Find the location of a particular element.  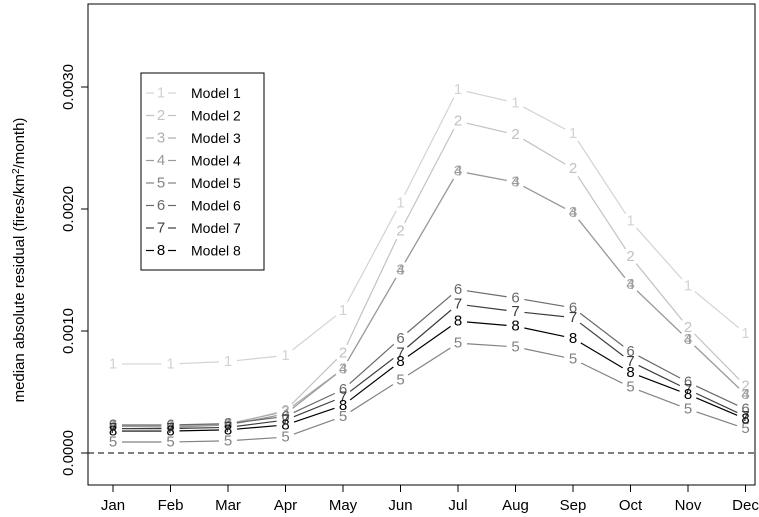

legend-label: Model 2 is located at coordinates (216, 116).